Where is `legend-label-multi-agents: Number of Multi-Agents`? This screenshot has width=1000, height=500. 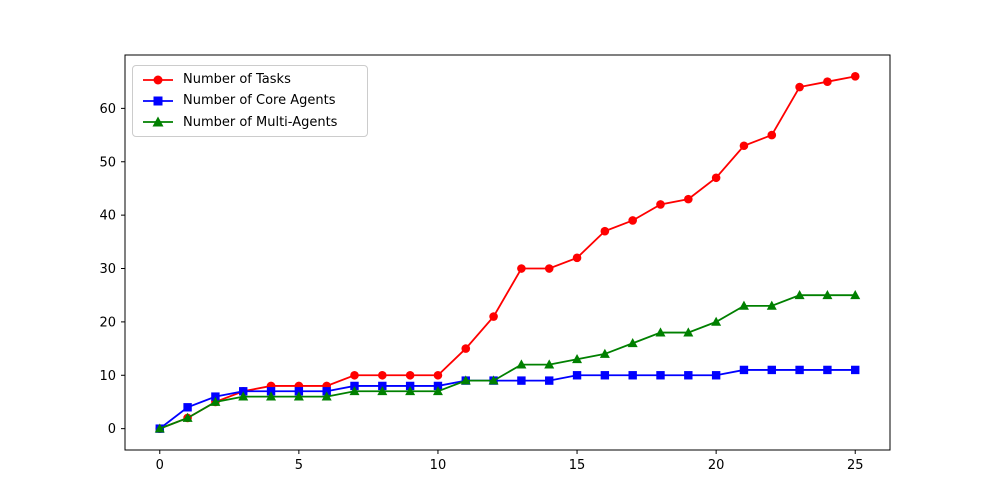 legend-label-multi-agents: Number of Multi-Agents is located at coordinates (260, 122).